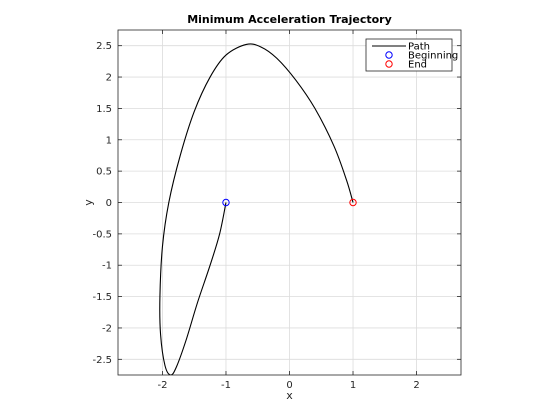  Describe the element at coordinates (102, 297) in the screenshot. I see `y-tick-label: -1.5` at that location.